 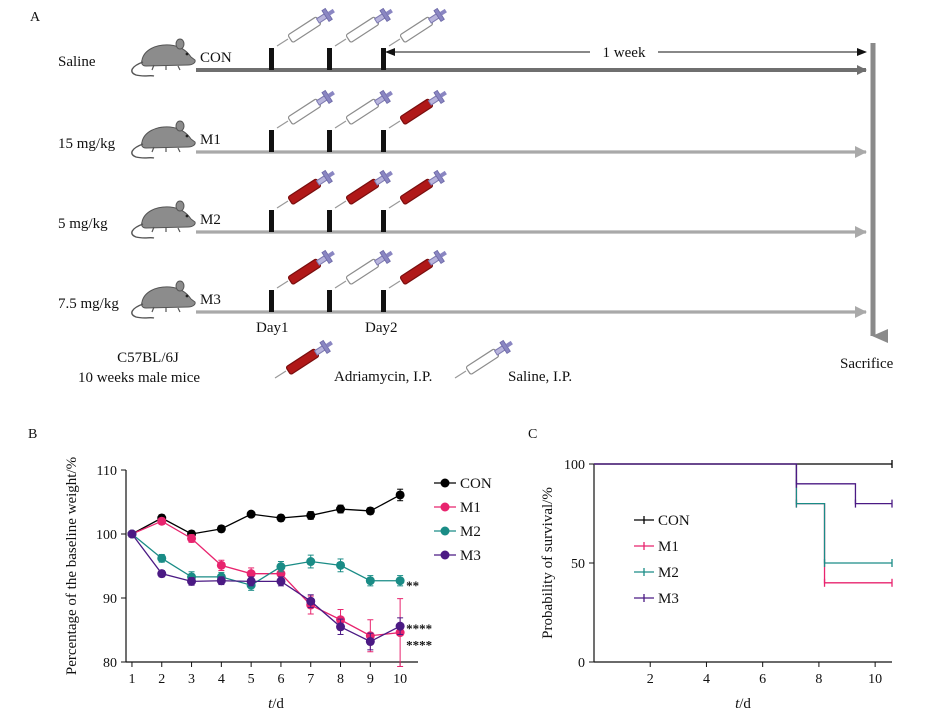 I want to click on series-con, so click(x=266, y=513).